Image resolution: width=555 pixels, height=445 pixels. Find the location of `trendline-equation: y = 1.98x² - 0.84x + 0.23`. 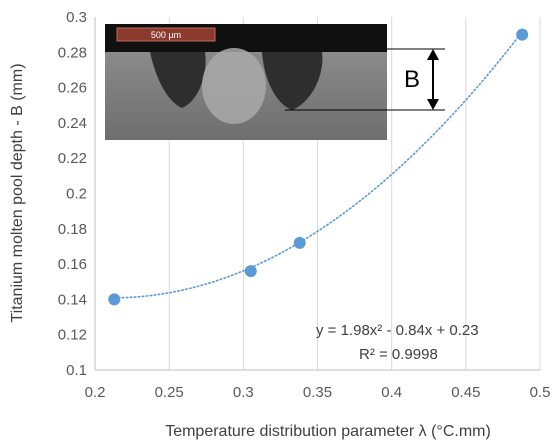

trendline-equation: y = 1.98x² - 0.84x + 0.23 is located at coordinates (397, 330).